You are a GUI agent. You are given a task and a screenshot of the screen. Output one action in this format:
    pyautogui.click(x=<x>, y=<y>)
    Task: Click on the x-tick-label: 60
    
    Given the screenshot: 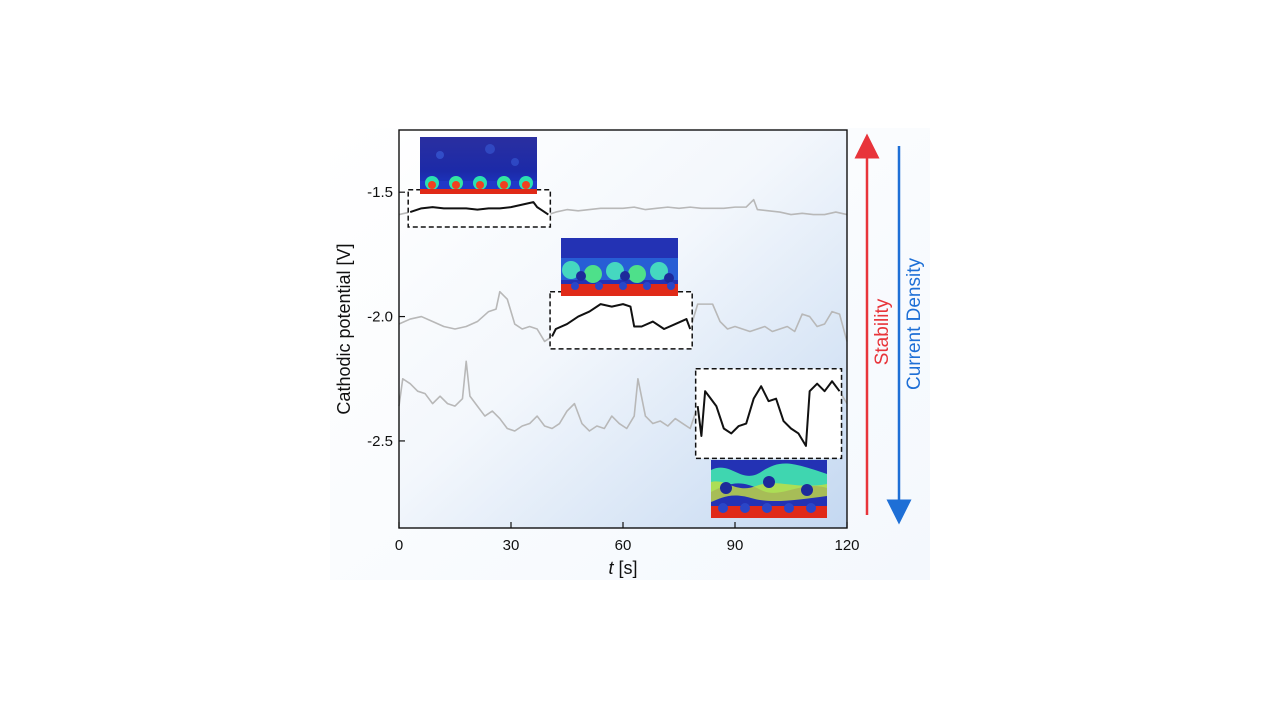 What is the action you would take?
    pyautogui.click(x=623, y=545)
    